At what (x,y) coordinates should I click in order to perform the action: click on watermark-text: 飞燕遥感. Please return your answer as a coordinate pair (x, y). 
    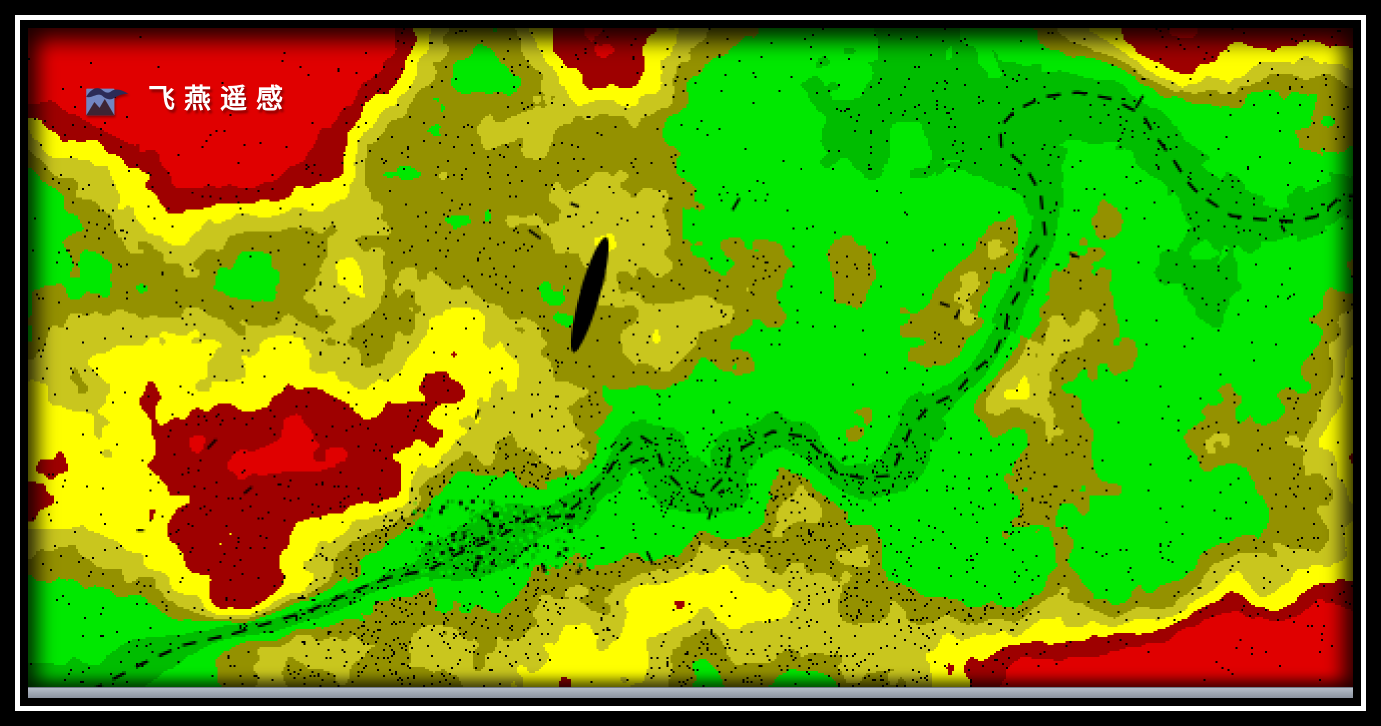
    Looking at the image, I should click on (220, 99).